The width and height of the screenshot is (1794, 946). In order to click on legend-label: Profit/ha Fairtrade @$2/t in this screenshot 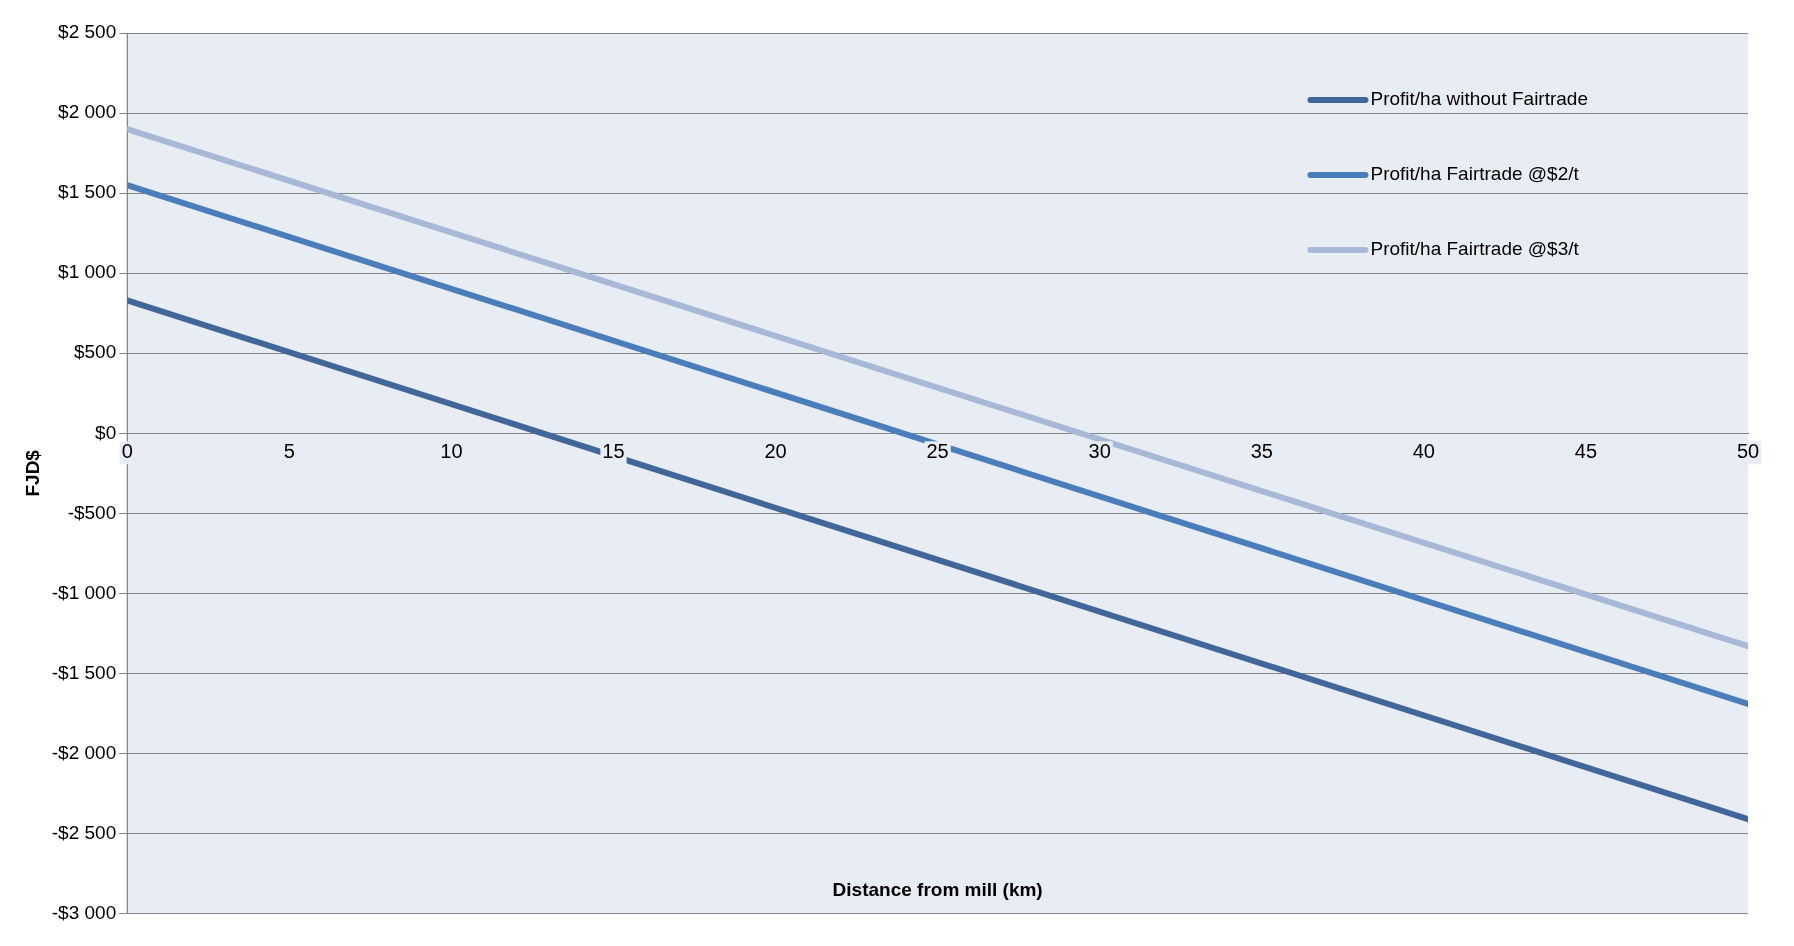, I will do `click(1475, 174)`.